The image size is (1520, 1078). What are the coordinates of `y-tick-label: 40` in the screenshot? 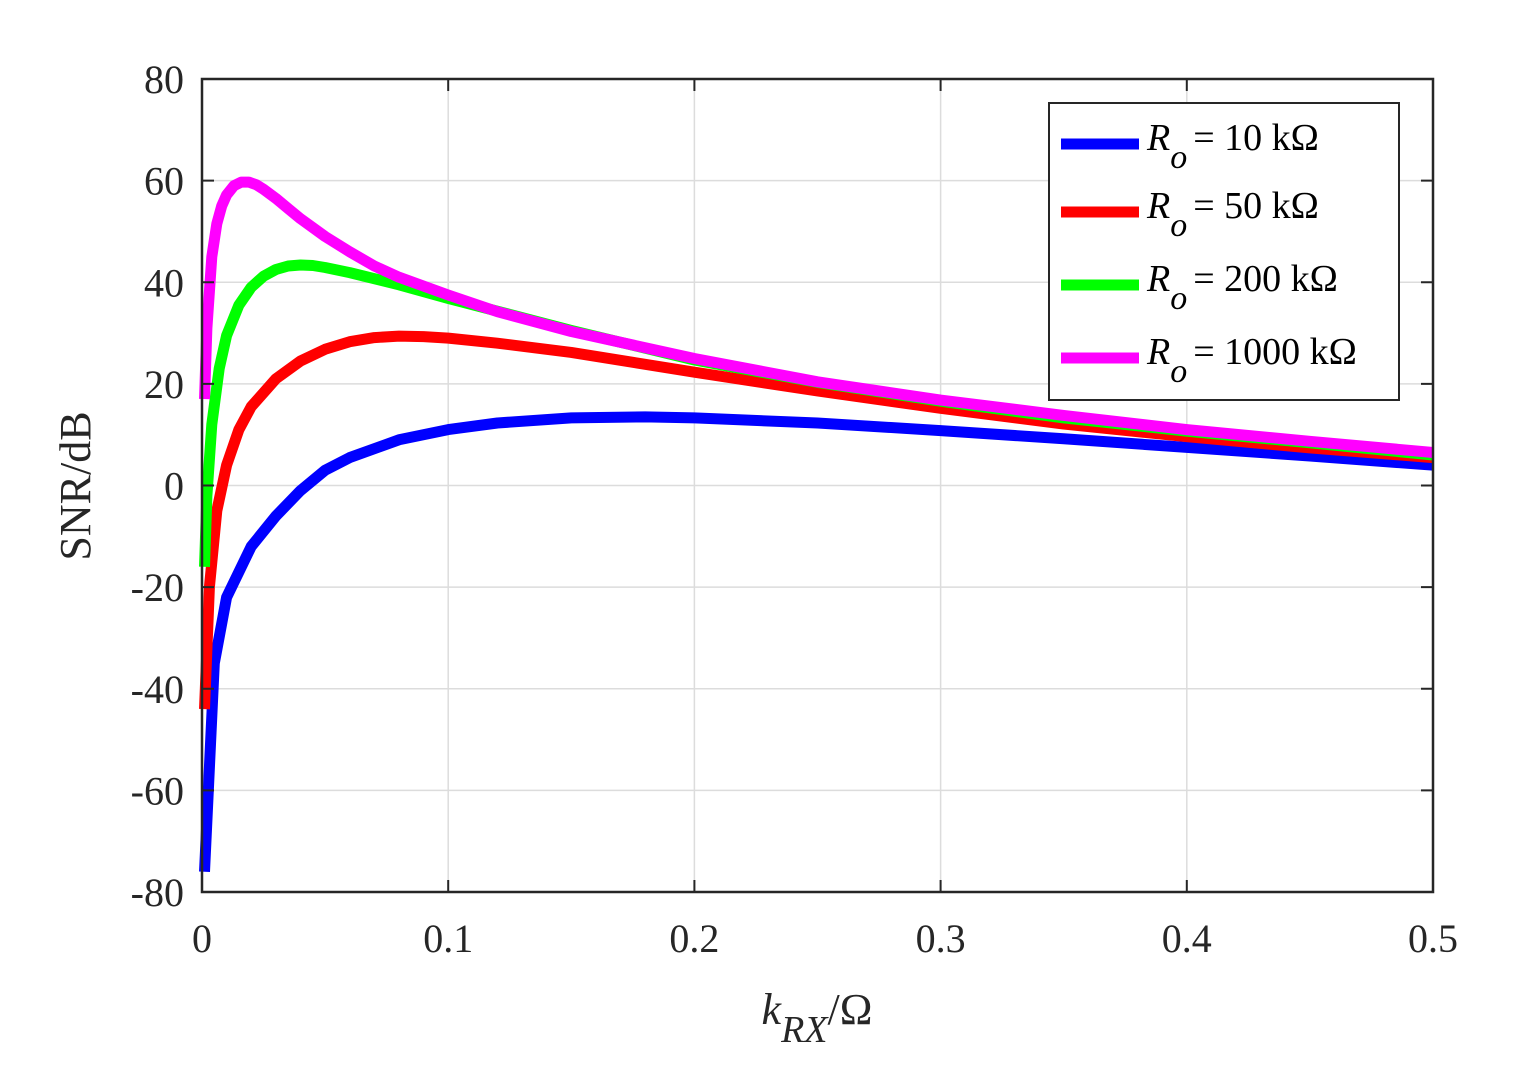 It's located at (164, 282).